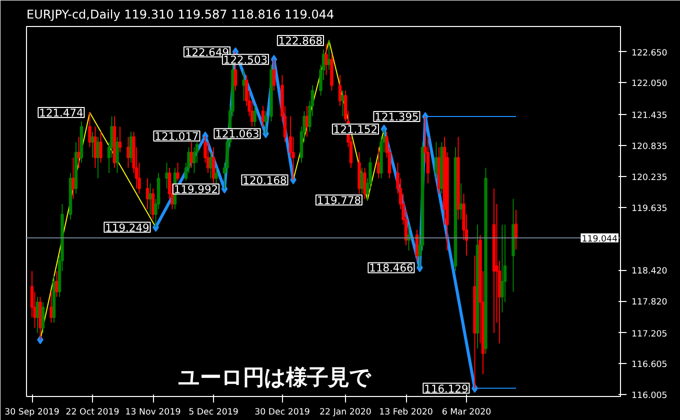 This screenshot has height=420, width=680. What do you see at coordinates (650, 53) in the screenshot?
I see `y-tick-label: 122.650` at bounding box center [650, 53].